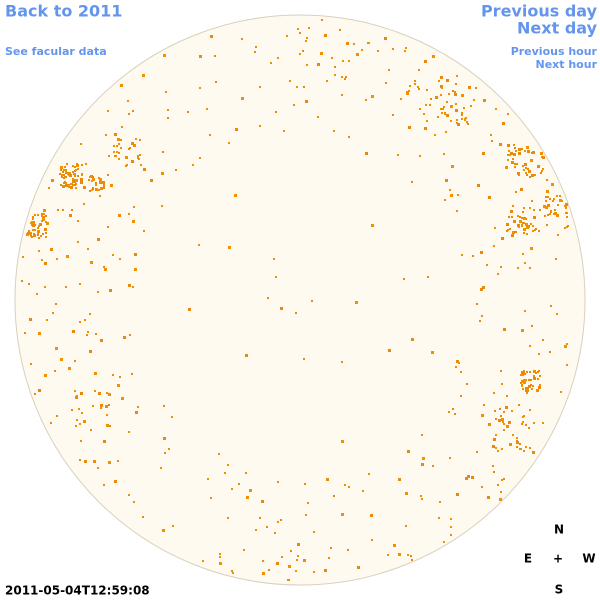 This screenshot has height=600, width=600. What do you see at coordinates (56, 51) in the screenshot?
I see `facular-link: See facular data` at bounding box center [56, 51].